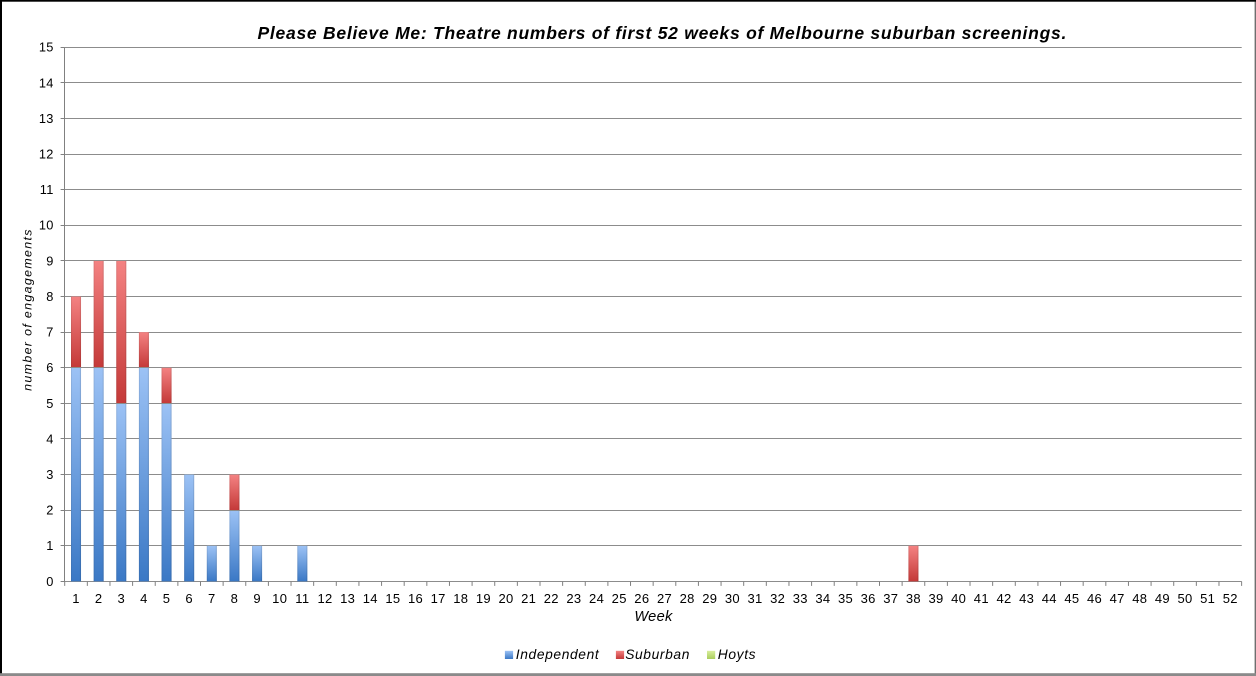 The width and height of the screenshot is (1256, 676). Describe the element at coordinates (936, 598) in the screenshot. I see `svg-text: 39` at that location.